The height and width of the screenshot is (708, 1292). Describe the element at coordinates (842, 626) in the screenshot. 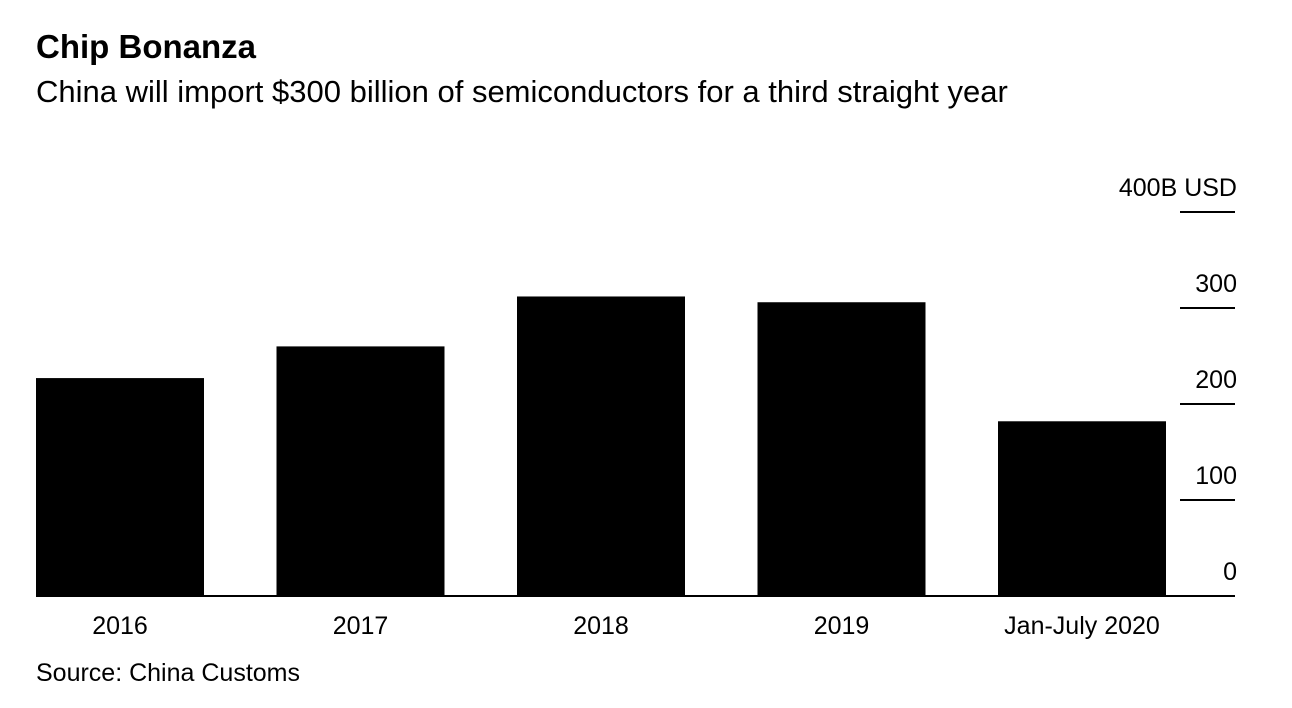

I see `x-tick-label: 2019` at that location.